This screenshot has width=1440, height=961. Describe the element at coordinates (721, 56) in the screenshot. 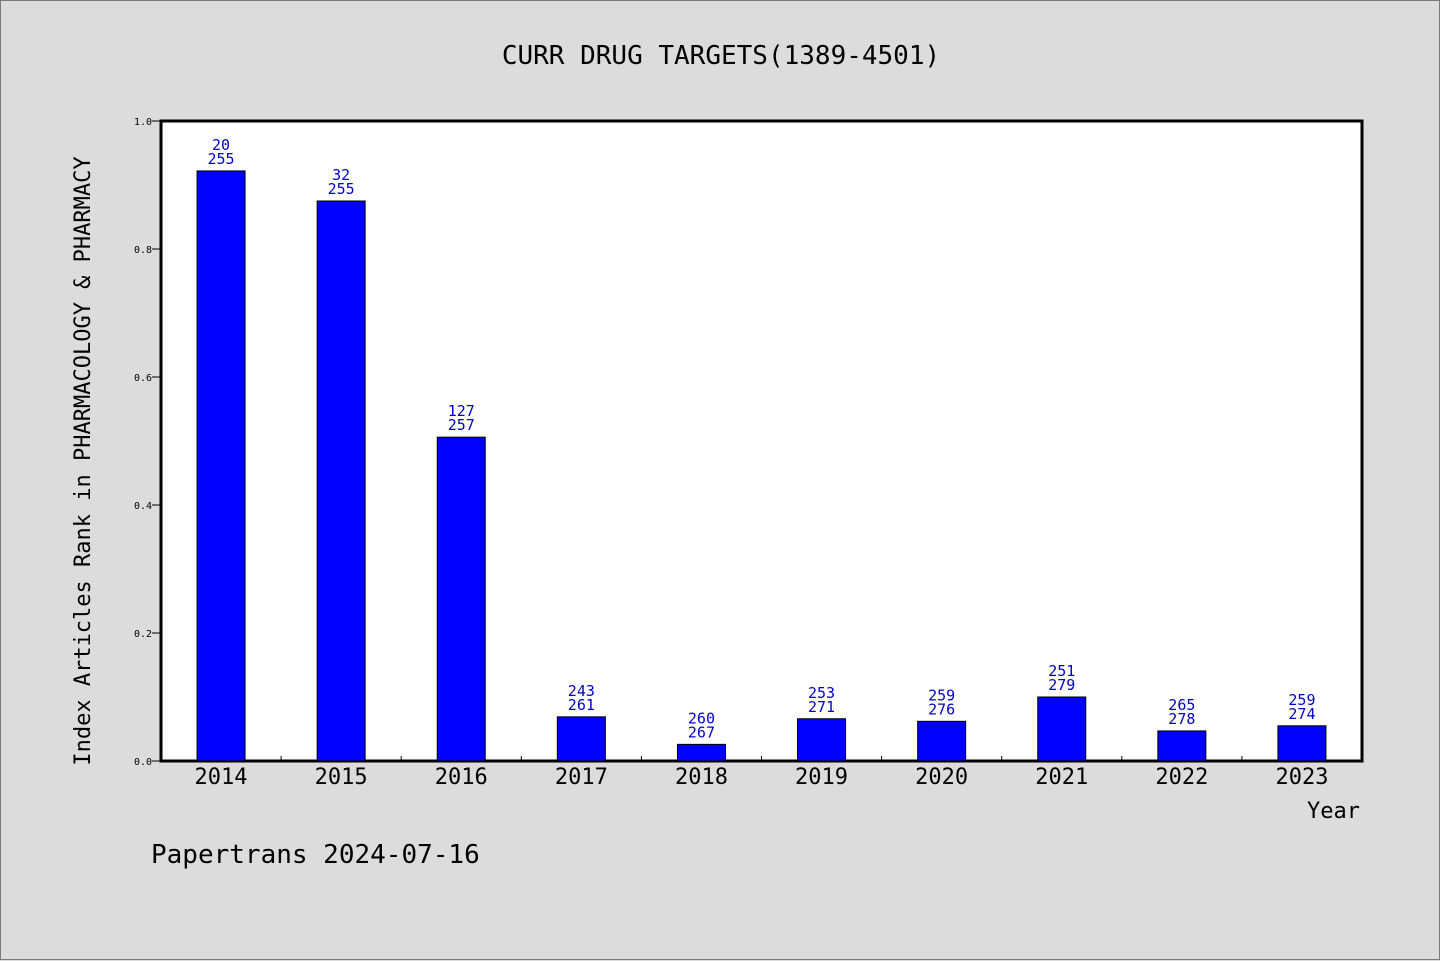

I see `chart-title: CURR DRUG TARGETS(1389-4501)` at that location.